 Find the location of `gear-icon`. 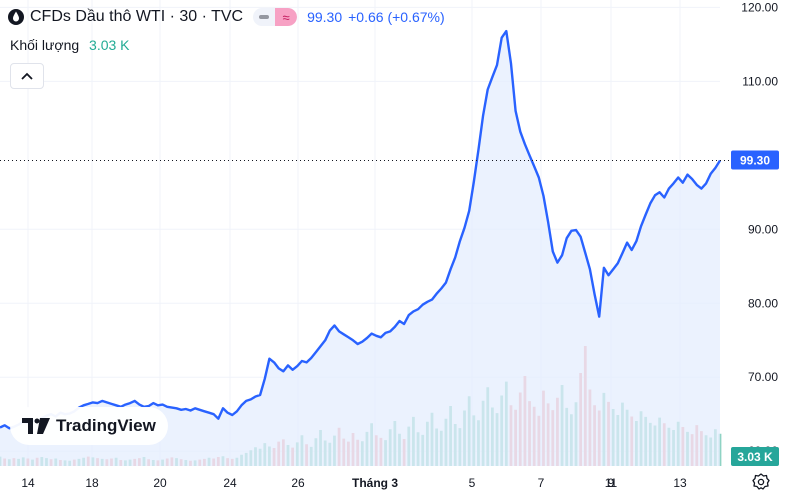

gear-icon is located at coordinates (761, 482).